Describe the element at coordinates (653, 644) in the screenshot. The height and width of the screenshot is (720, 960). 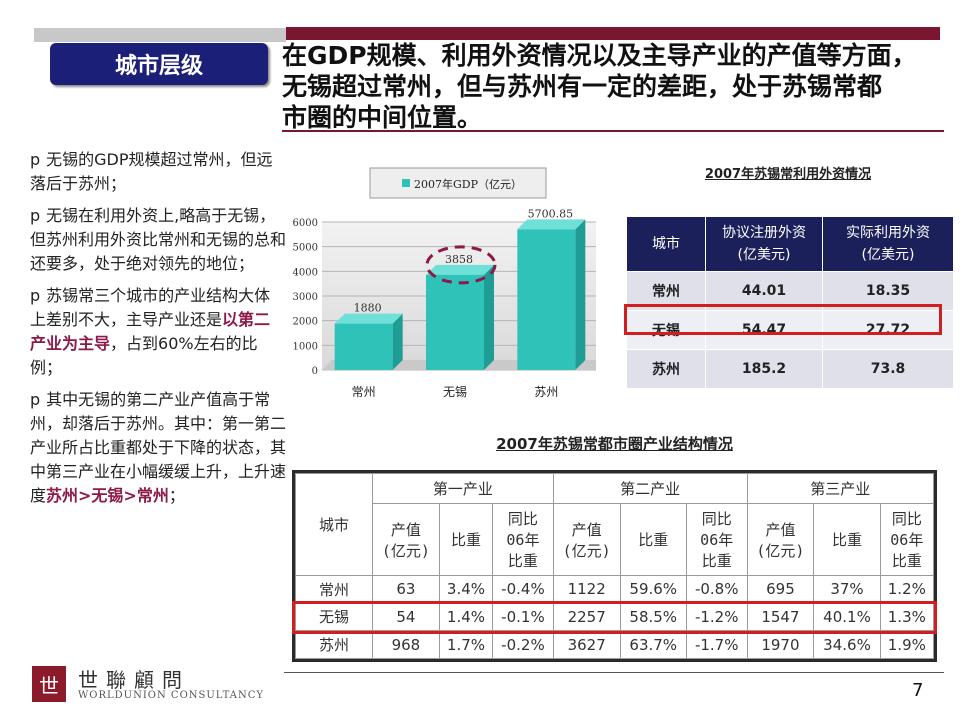
I see `table-cell: 63.7%` at that location.